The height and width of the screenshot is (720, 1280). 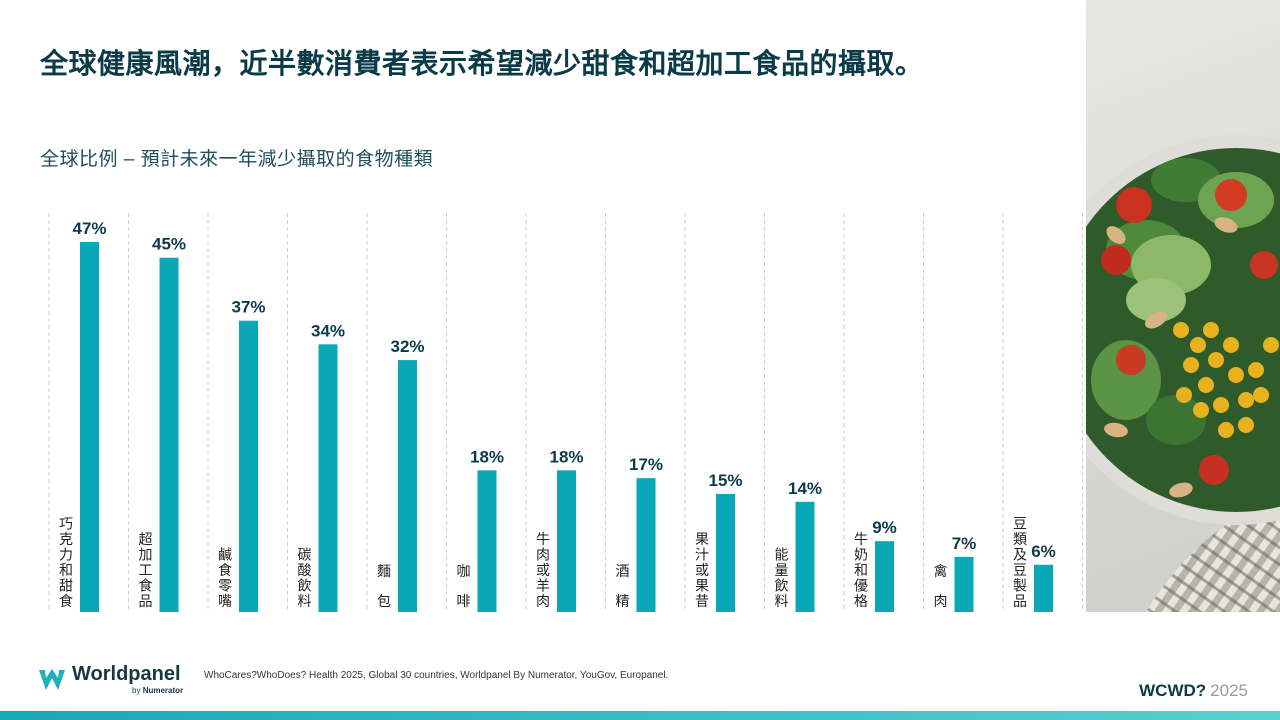 I want to click on category-label: 製, so click(x=1020, y=587).